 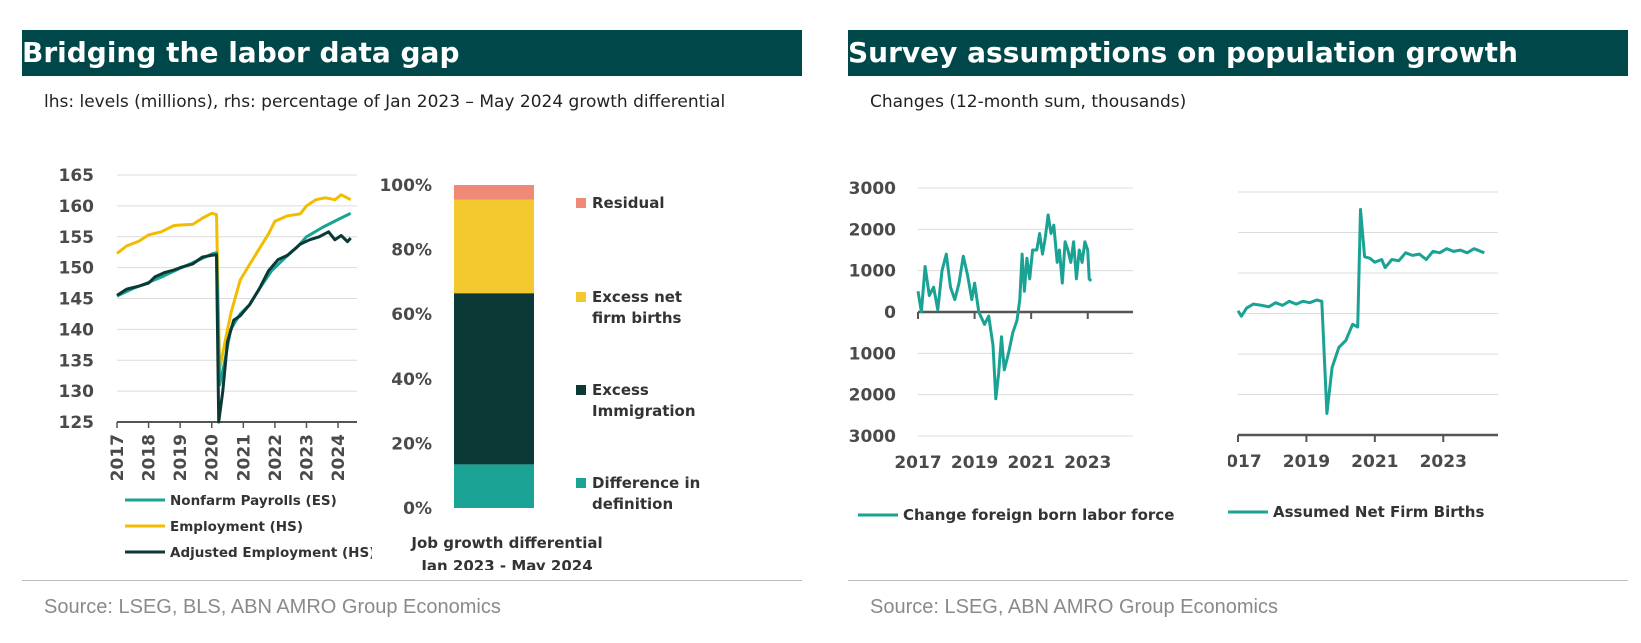 What do you see at coordinates (646, 483) in the screenshot?
I see `legend-label-difference-in-definition: Difference in` at bounding box center [646, 483].